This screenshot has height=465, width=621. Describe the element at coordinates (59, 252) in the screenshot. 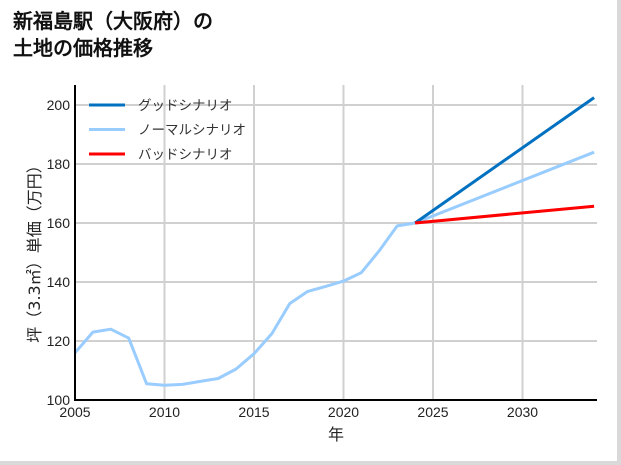

I see `y-tick-labels: 100 120 140 160 180 200` at that location.